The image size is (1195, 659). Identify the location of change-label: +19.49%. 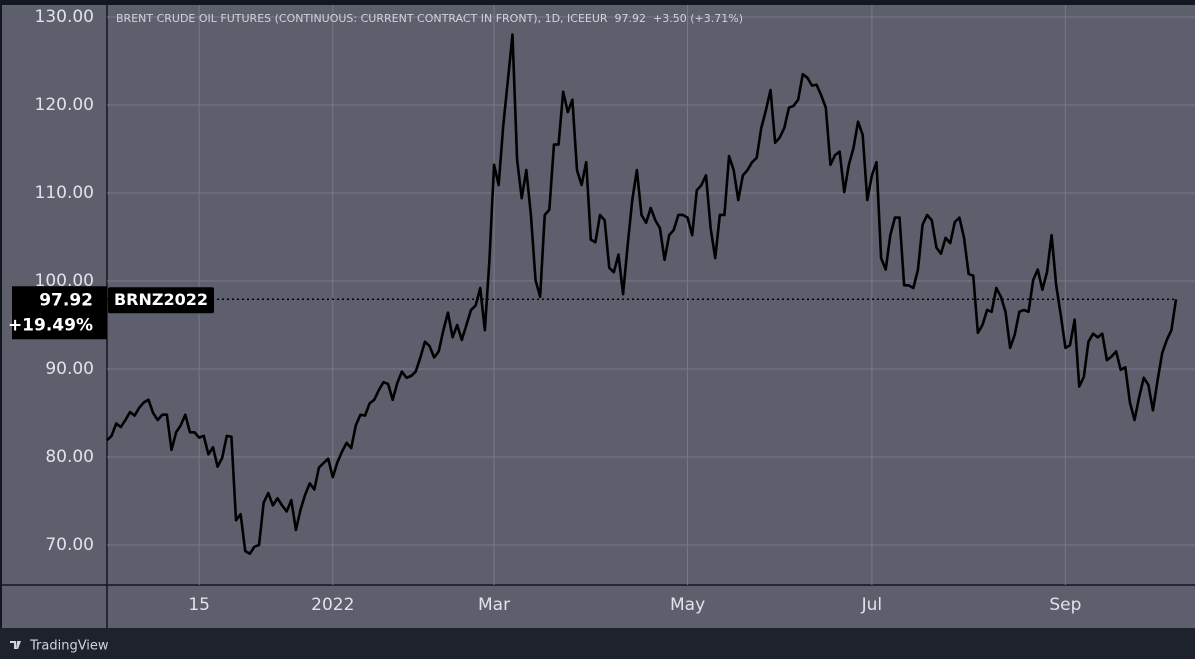
(50, 325).